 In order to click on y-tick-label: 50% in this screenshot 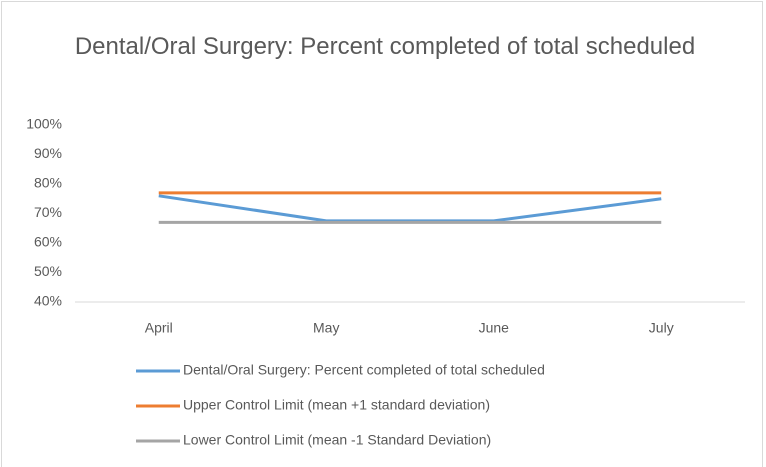, I will do `click(48, 271)`.